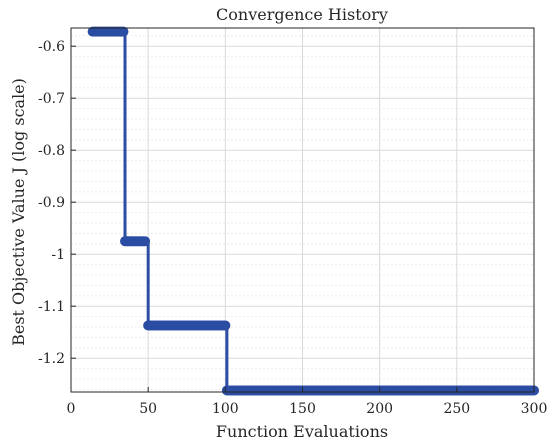 The width and height of the screenshot is (550, 445). Describe the element at coordinates (534, 409) in the screenshot. I see `x-tick-label: 300` at that location.